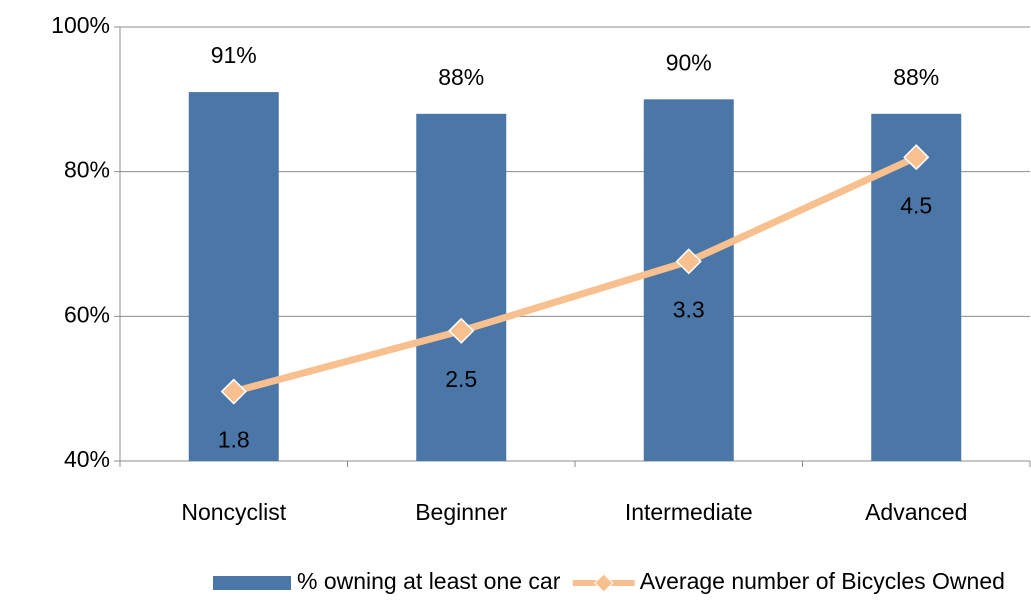 The height and width of the screenshot is (606, 1031). I want to click on line-value-label: 1.8, so click(234, 440).